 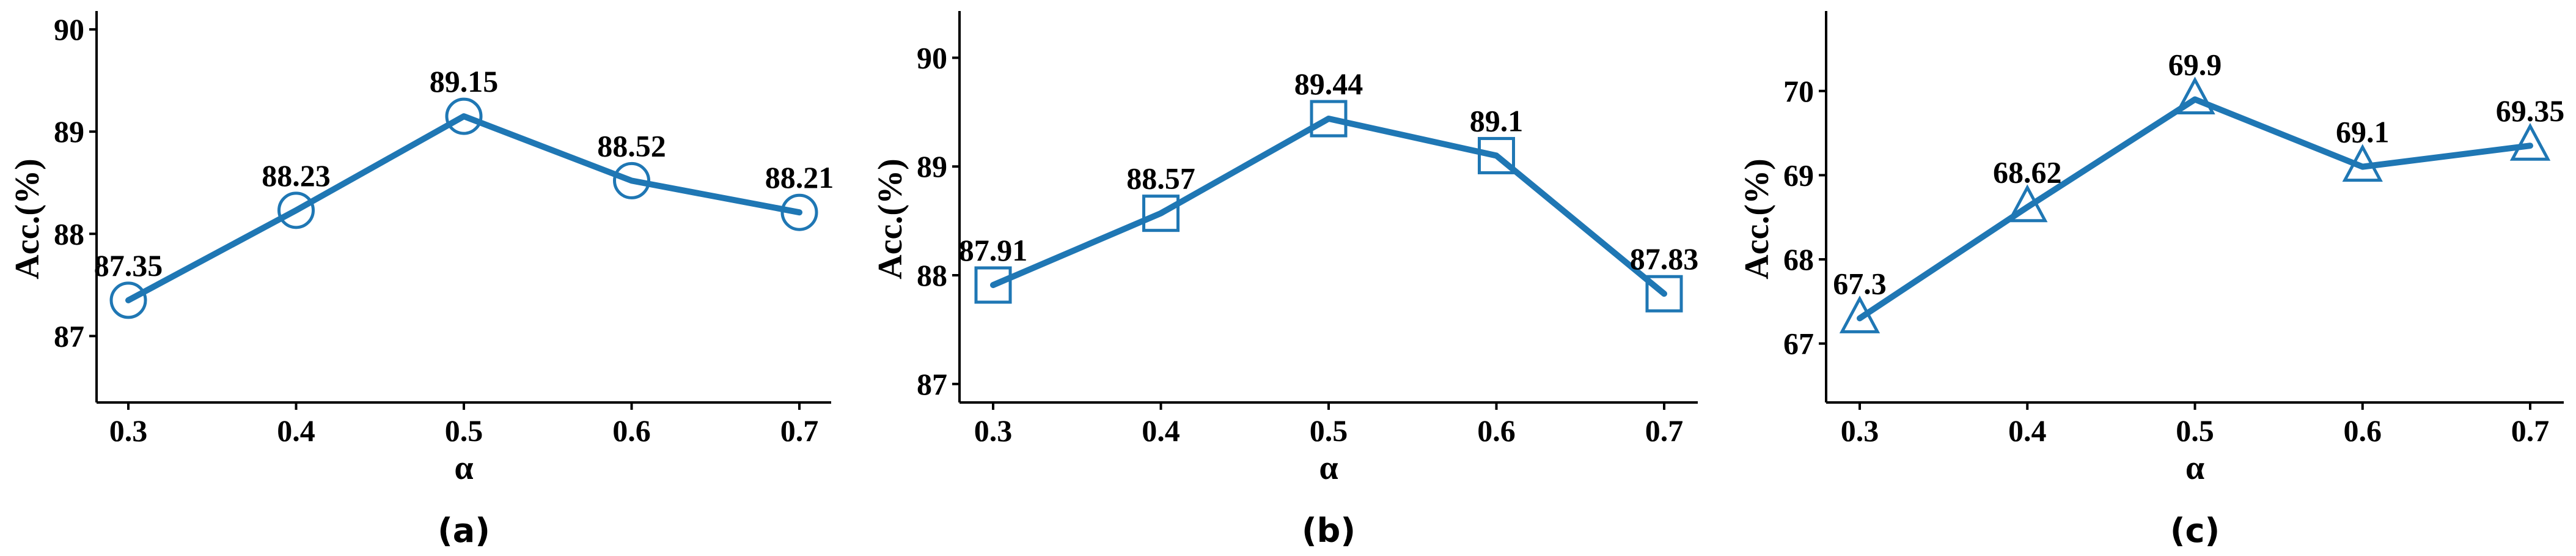 What do you see at coordinates (1664, 259) in the screenshot?
I see `data-label: 87.83` at bounding box center [1664, 259].